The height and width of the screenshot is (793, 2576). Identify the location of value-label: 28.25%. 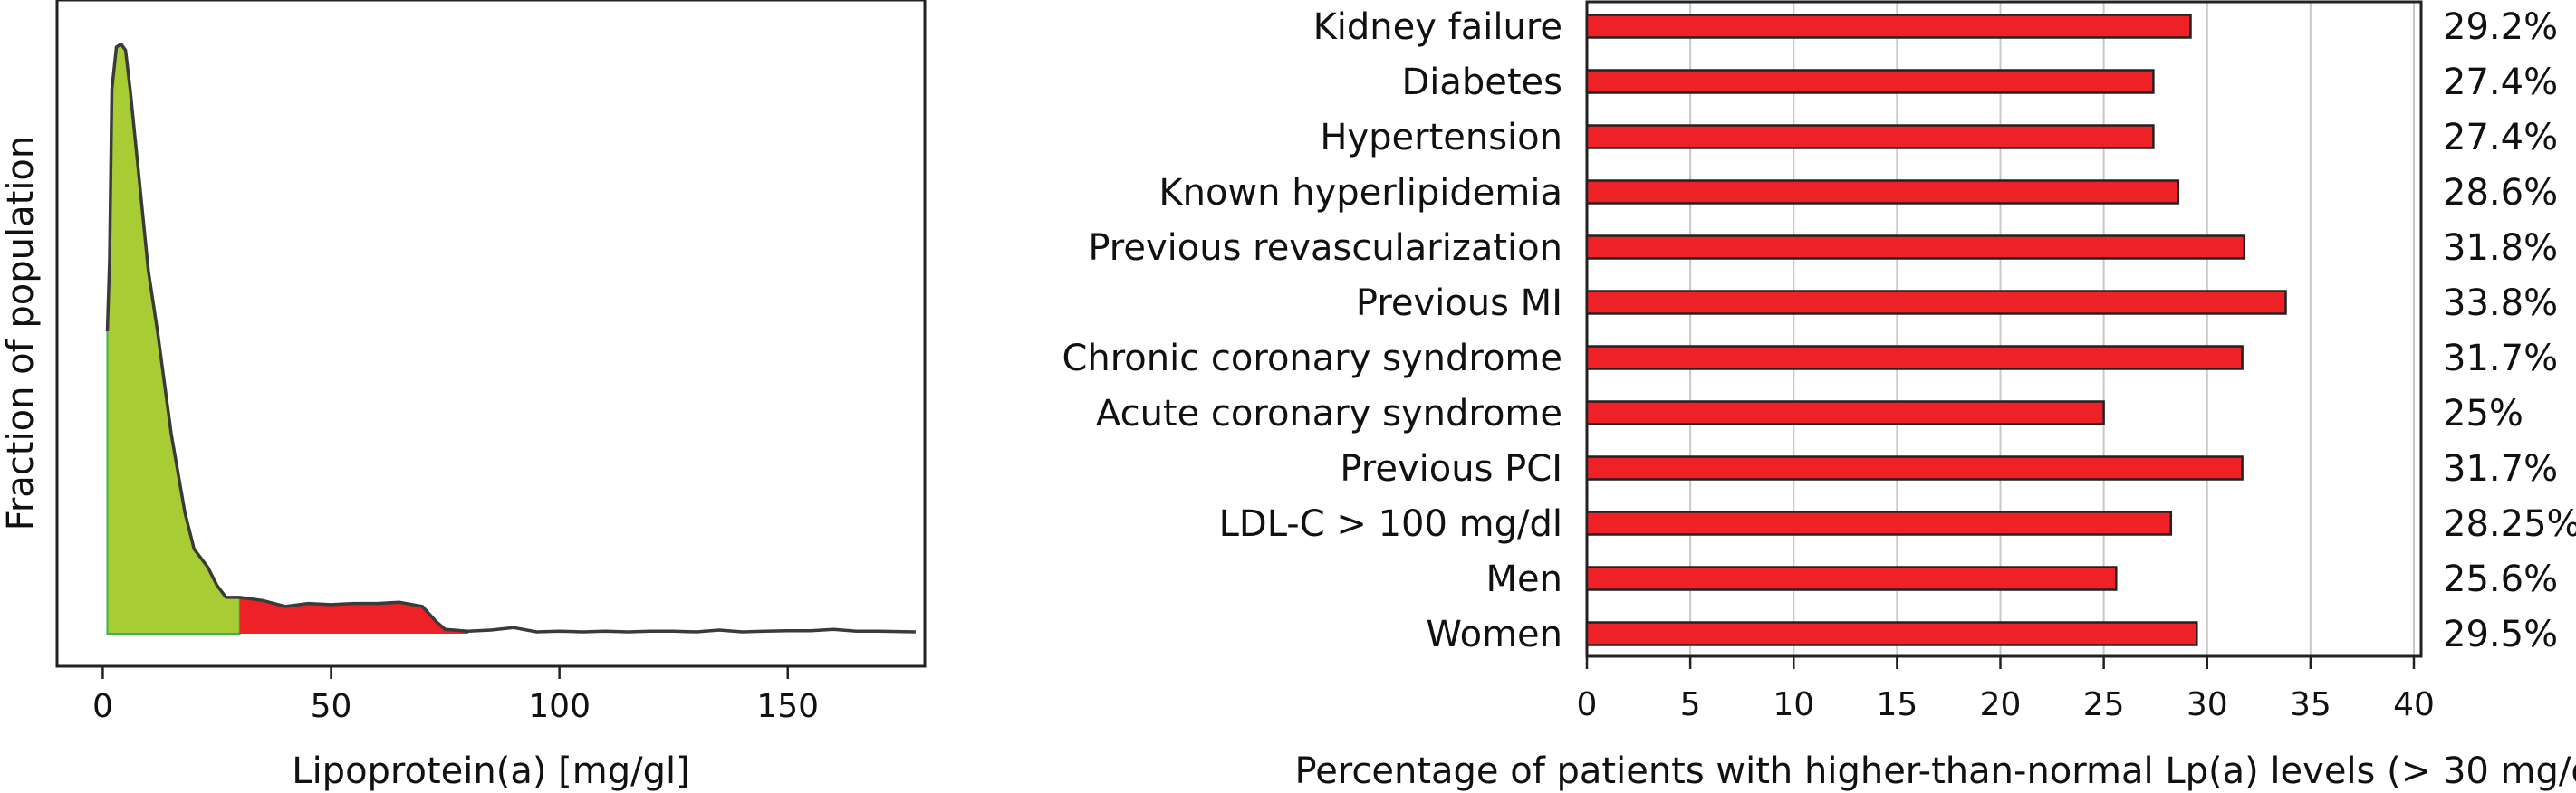
(2509, 524).